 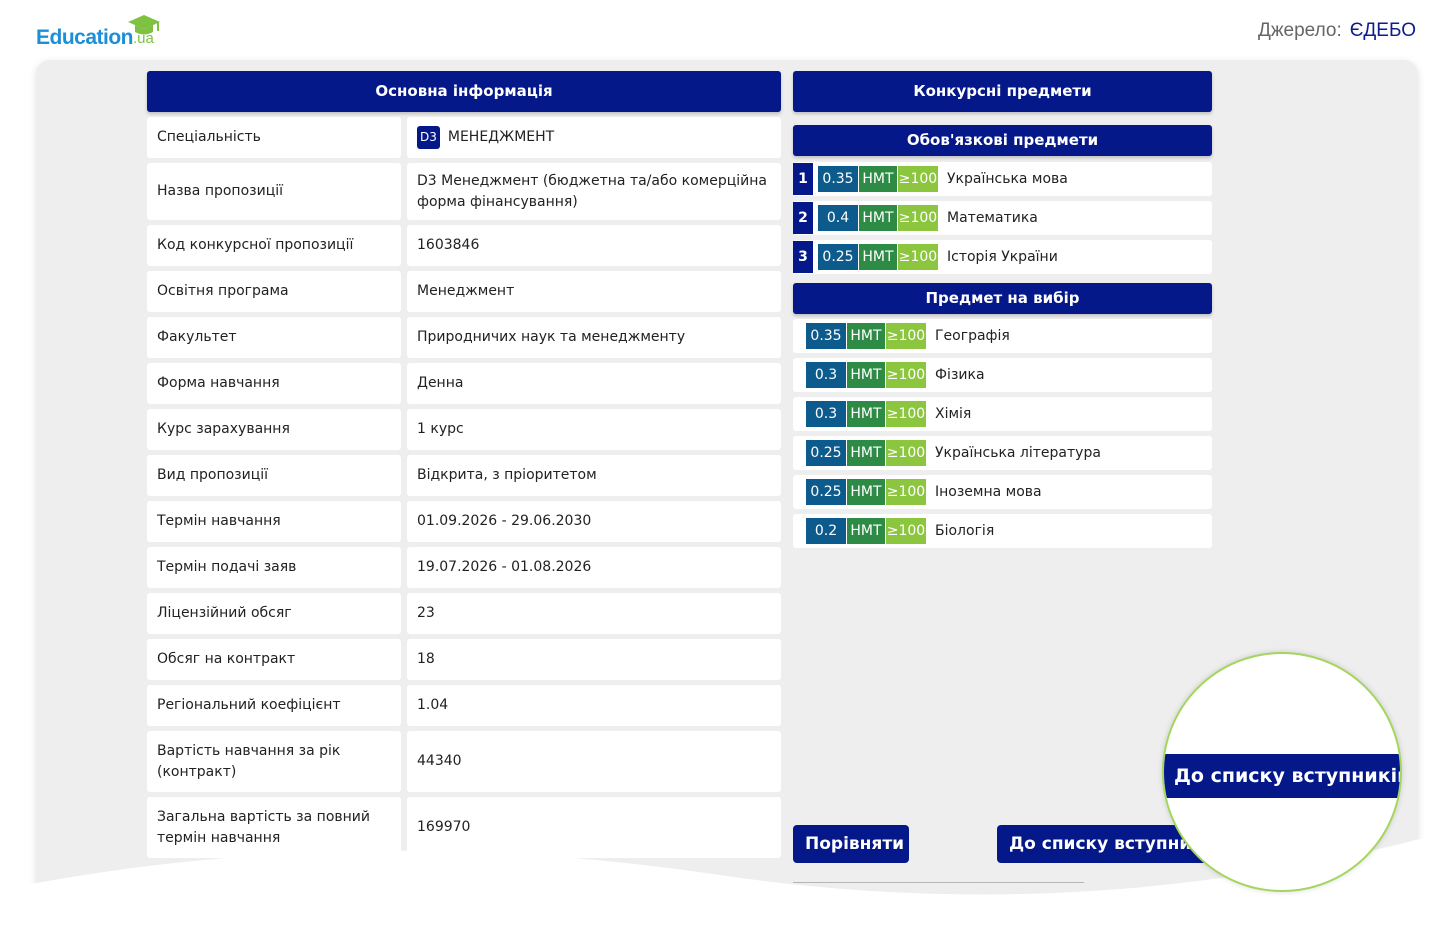 I want to click on row-value-cell: 169970, so click(x=594, y=827).